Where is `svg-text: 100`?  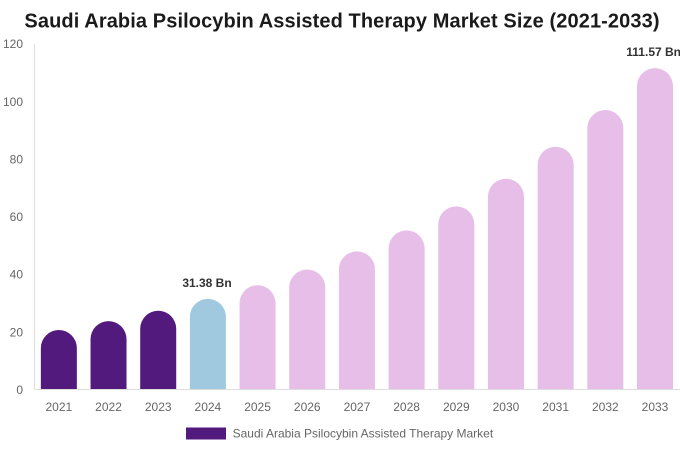 svg-text: 100 is located at coordinates (13, 102).